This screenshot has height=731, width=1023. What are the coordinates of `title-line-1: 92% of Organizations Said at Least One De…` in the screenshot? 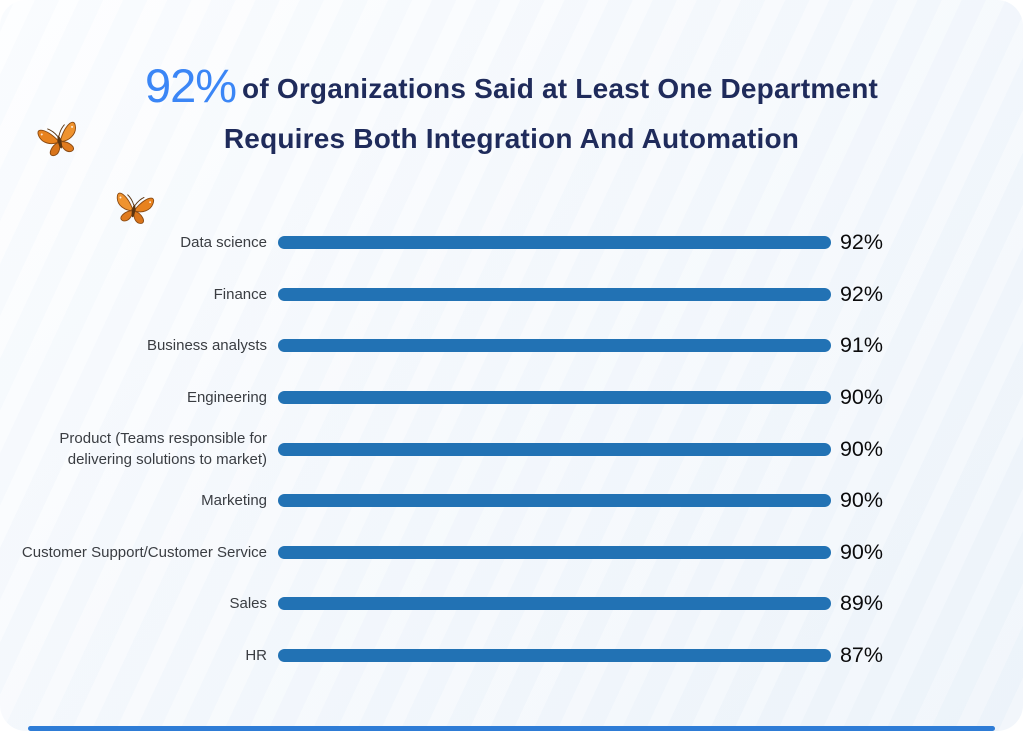 It's located at (511, 85).